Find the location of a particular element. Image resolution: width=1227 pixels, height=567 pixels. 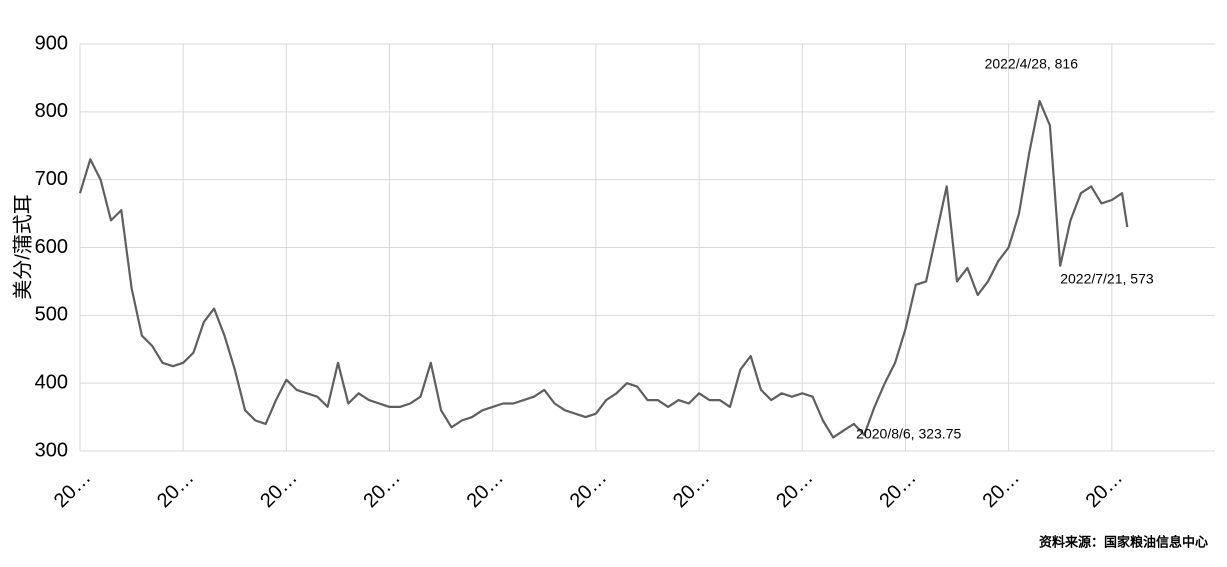

annotation: 2022/4/28, 816 is located at coordinates (1032, 64).